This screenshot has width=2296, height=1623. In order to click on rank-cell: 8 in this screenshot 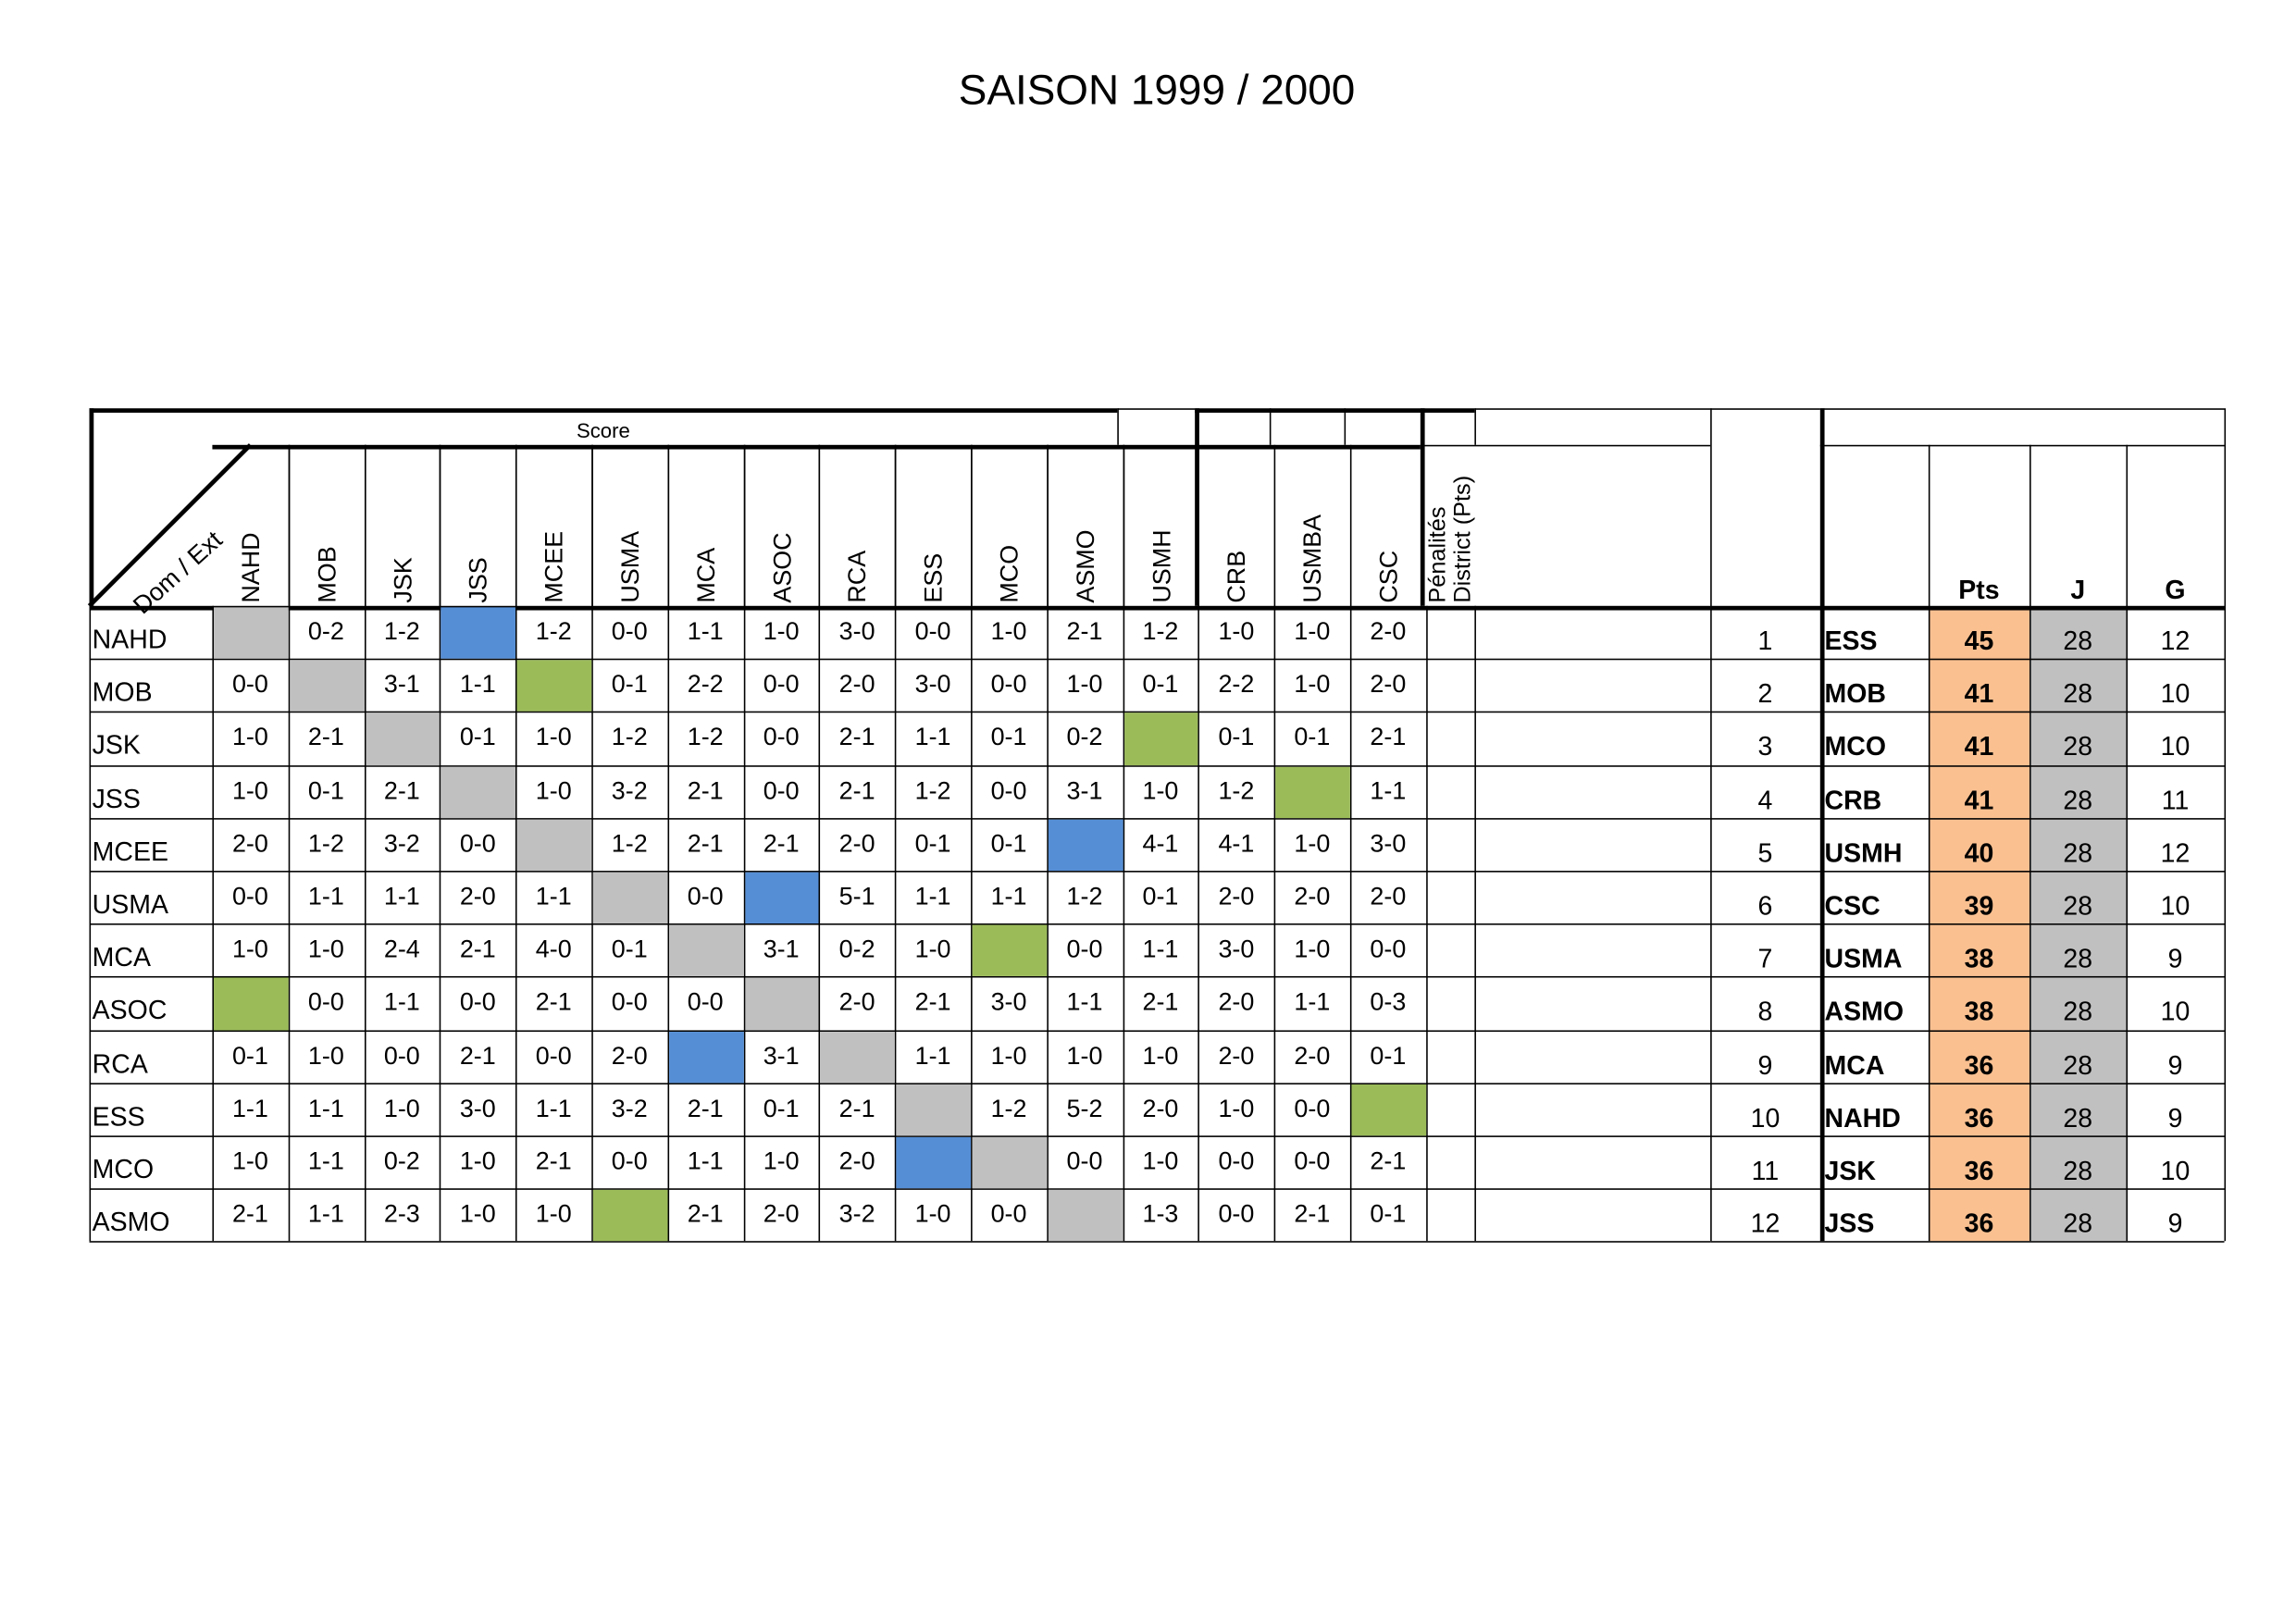, I will do `click(1765, 1012)`.